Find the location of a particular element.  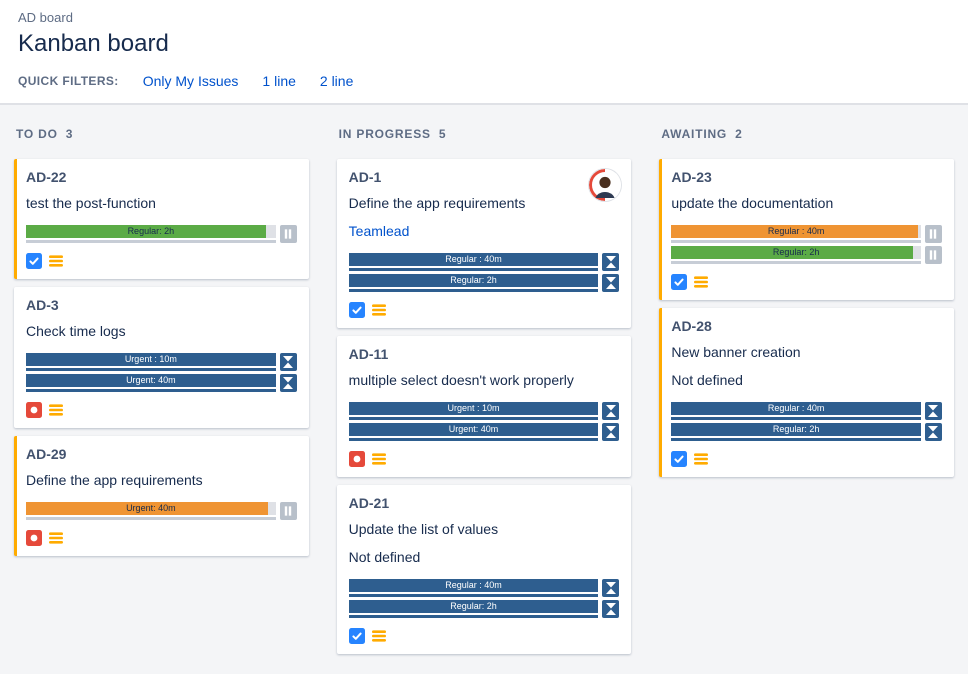

issue-key: AD-11 is located at coordinates (368, 354).